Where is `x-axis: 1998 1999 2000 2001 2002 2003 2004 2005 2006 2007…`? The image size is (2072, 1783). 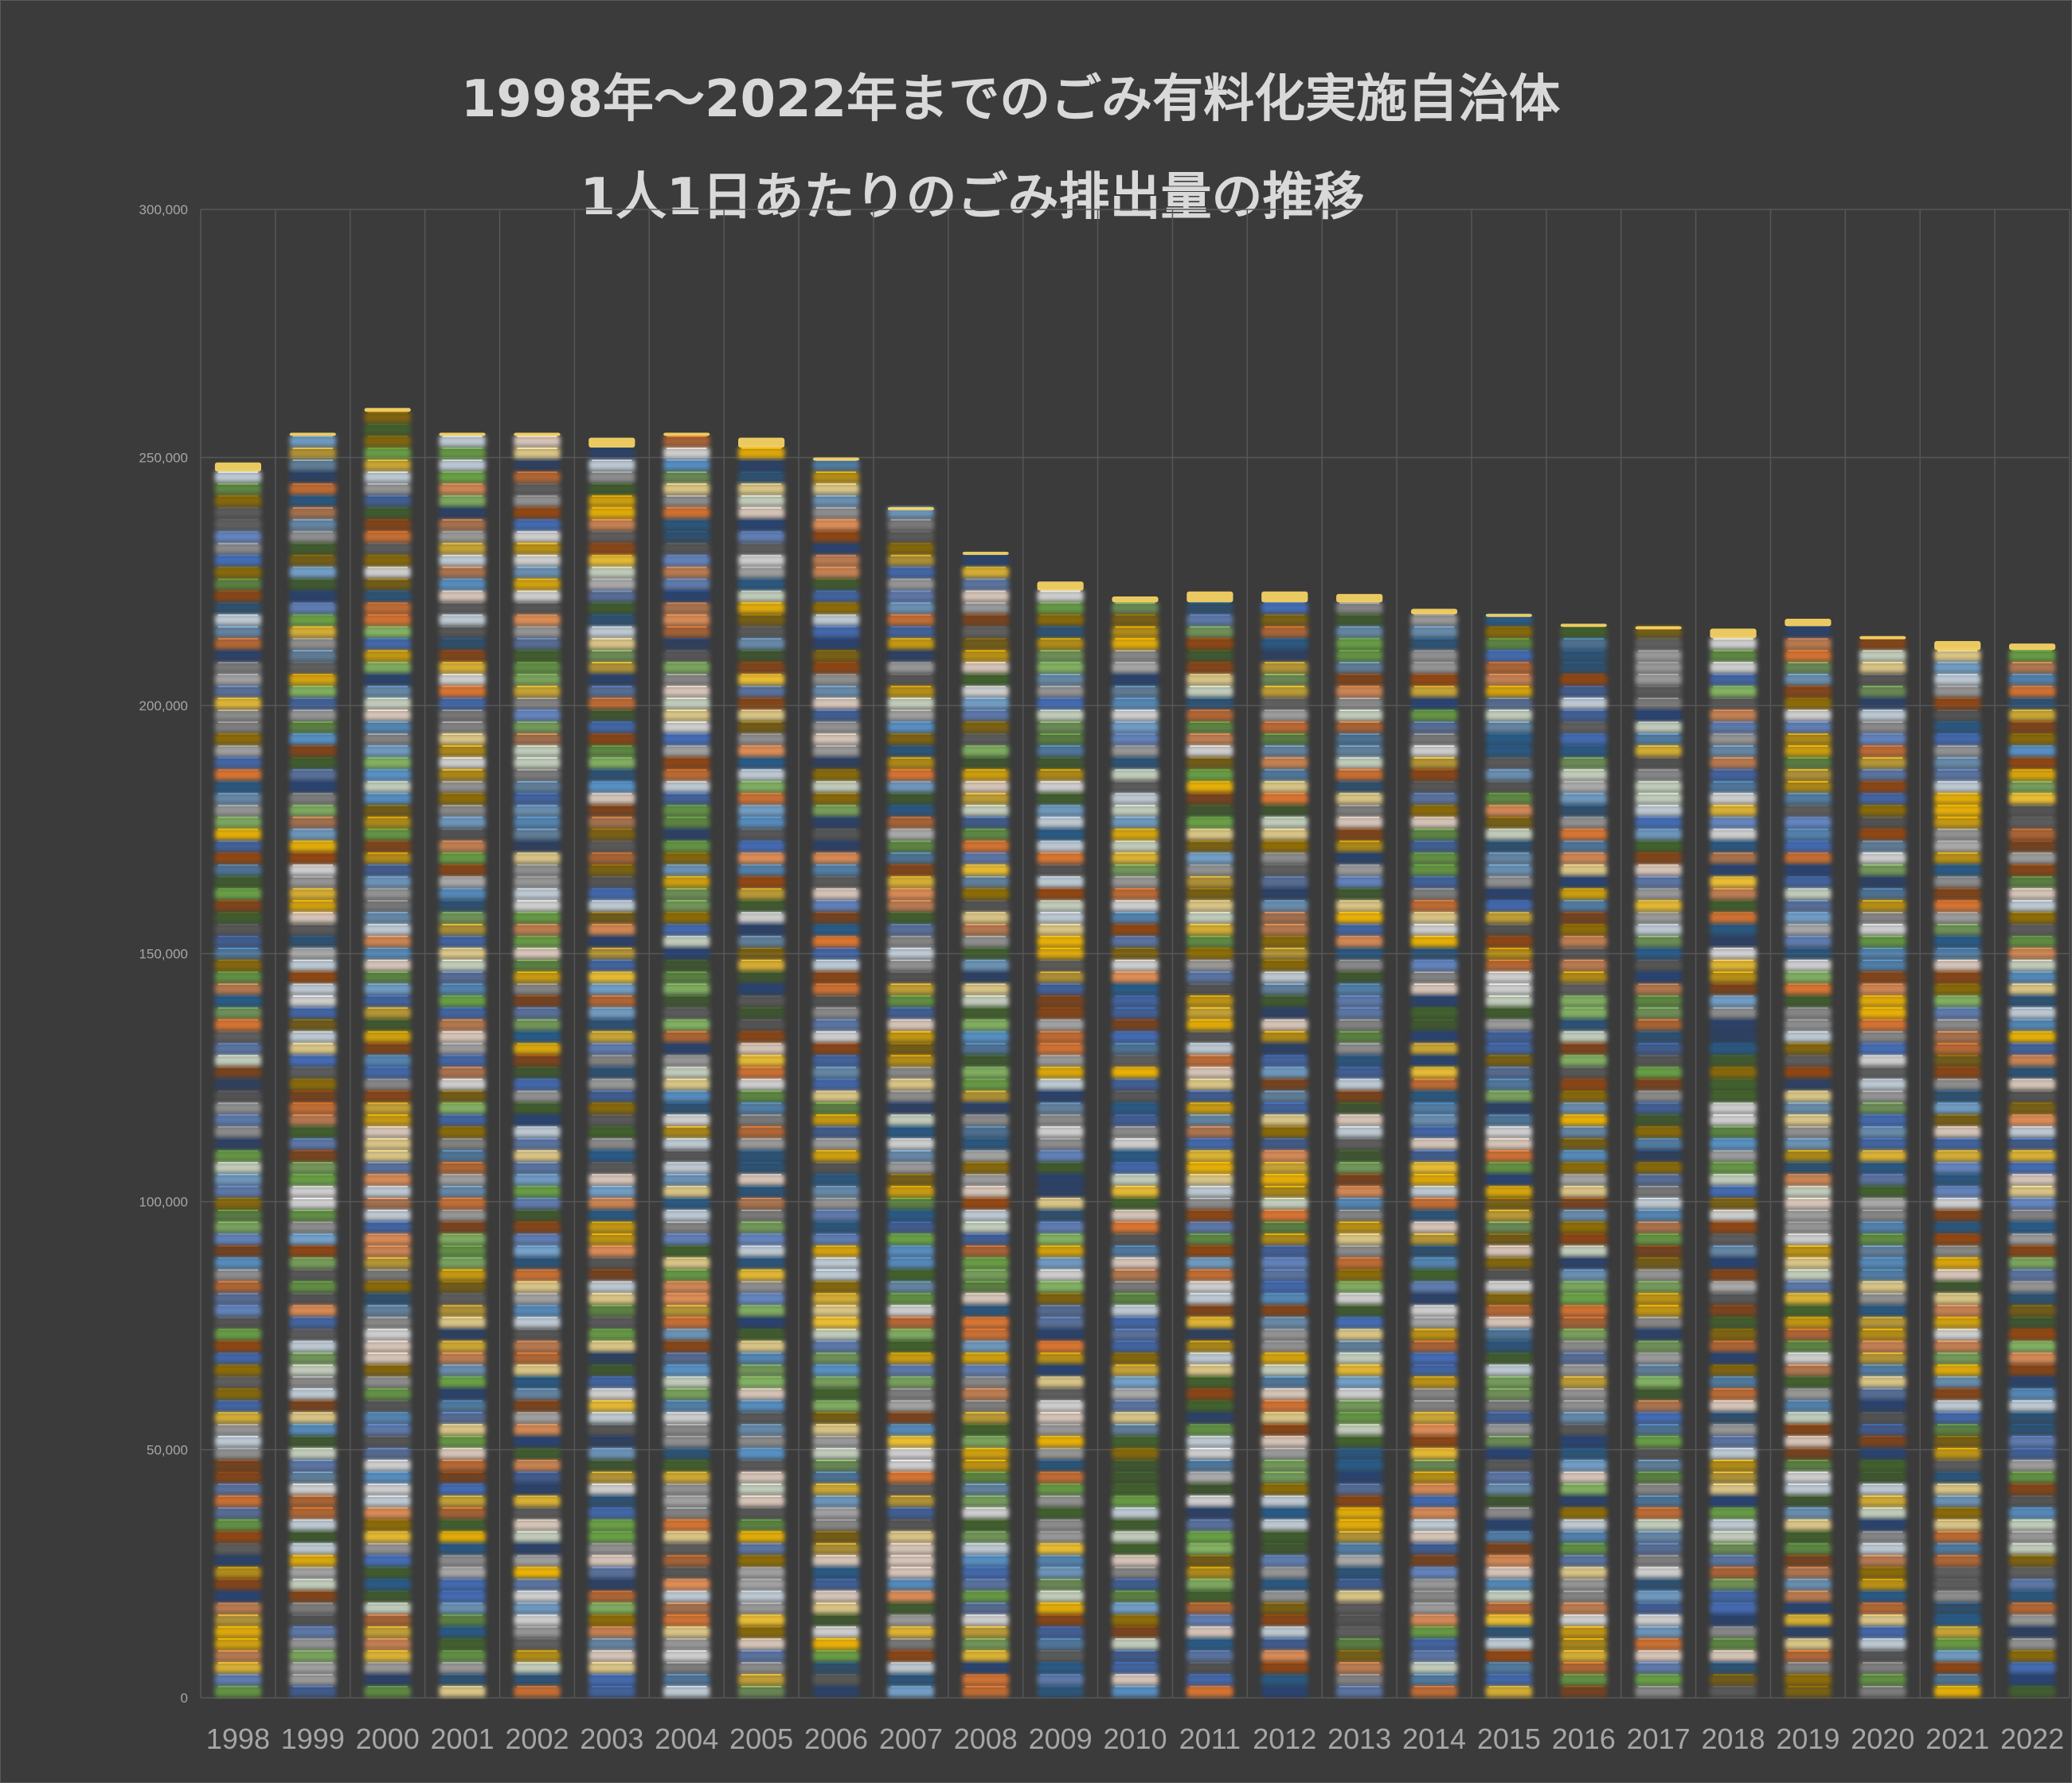 x-axis: 1998 1999 2000 2001 2002 2003 2004 2005 2006 2007… is located at coordinates (1135, 1738).